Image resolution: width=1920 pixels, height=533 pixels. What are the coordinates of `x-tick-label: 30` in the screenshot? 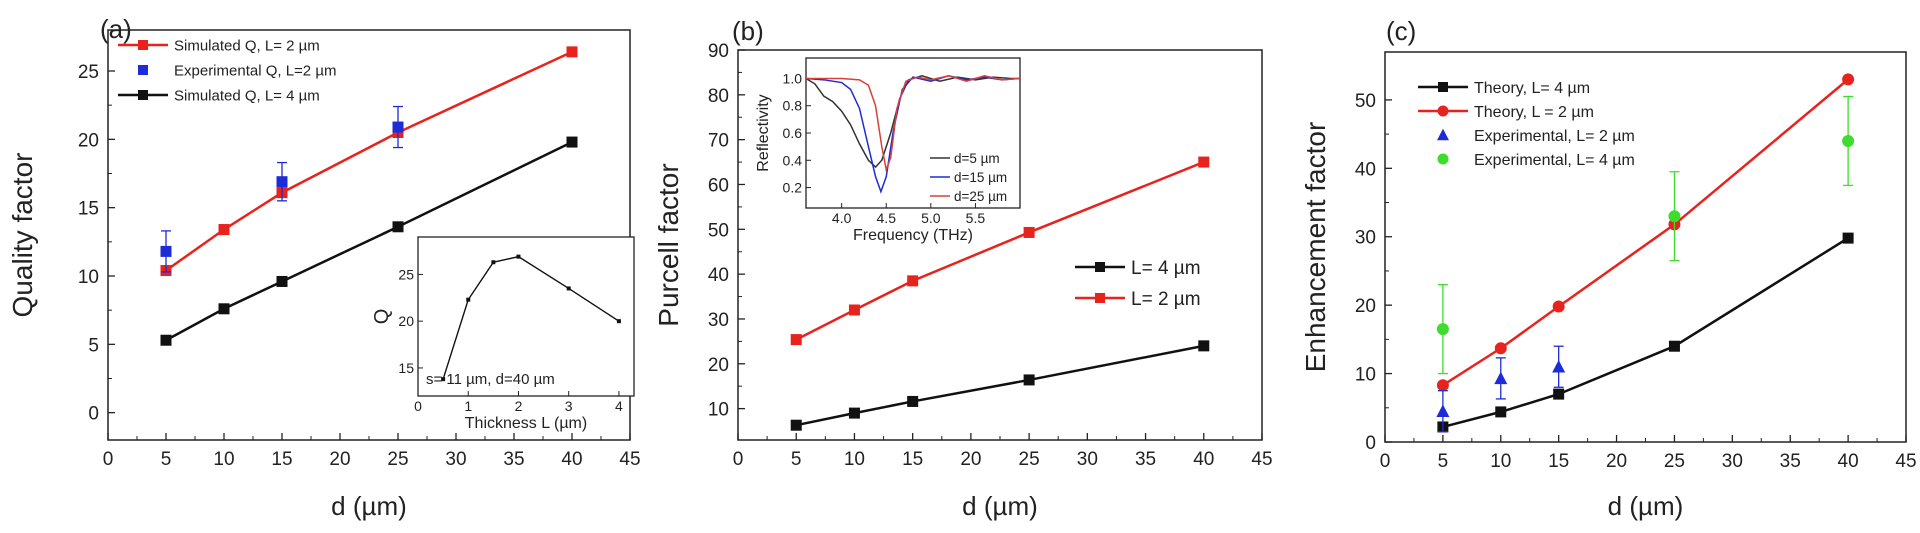 It's located at (1087, 459).